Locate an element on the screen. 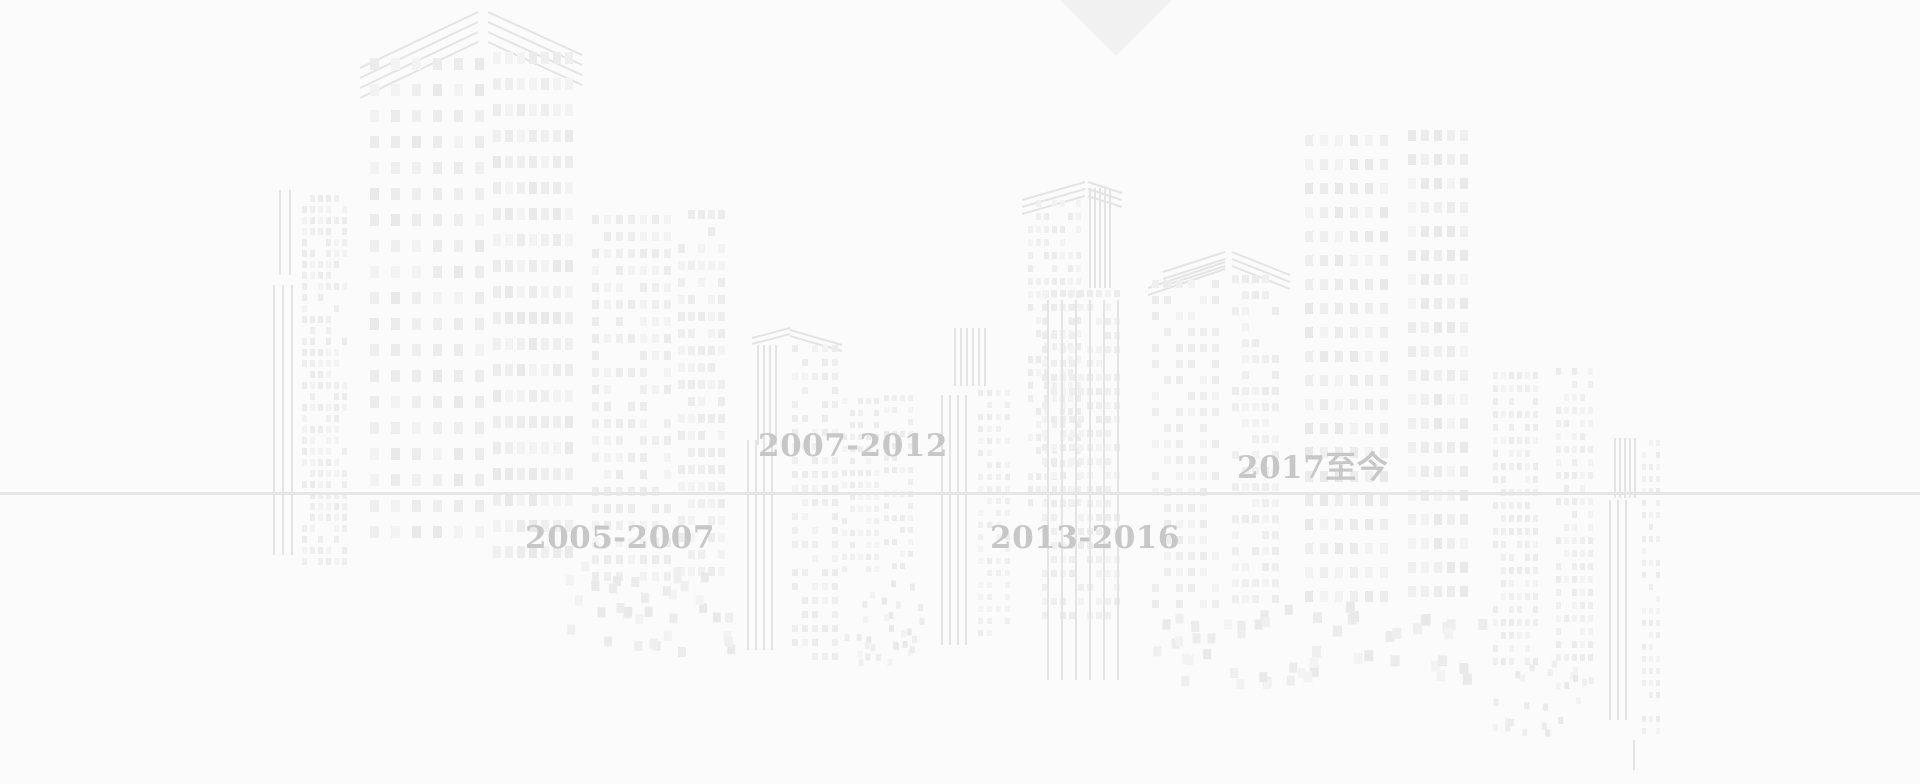  timeline-period-2017-present: 2017至今 is located at coordinates (1313, 468).